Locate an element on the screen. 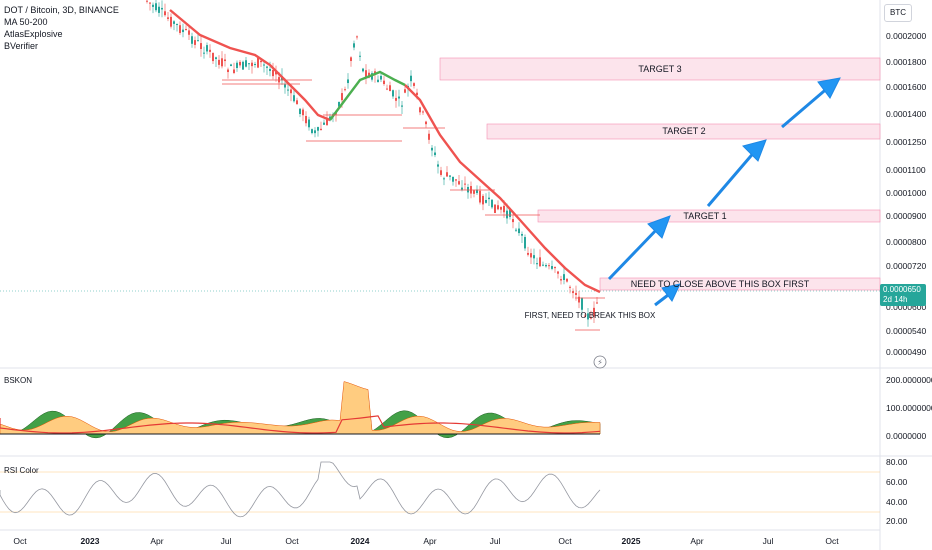 Image resolution: width=932 pixels, height=550 pixels. last-price-badge: 0.0000650 2d 14h is located at coordinates (903, 295).